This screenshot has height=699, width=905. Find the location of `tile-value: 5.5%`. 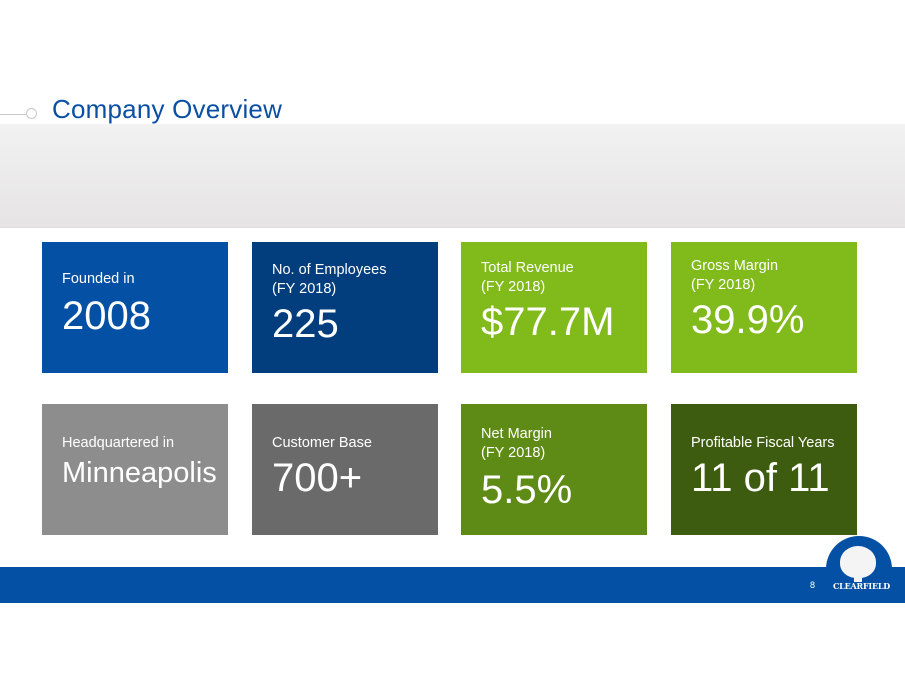

tile-value: 5.5% is located at coordinates (527, 490).